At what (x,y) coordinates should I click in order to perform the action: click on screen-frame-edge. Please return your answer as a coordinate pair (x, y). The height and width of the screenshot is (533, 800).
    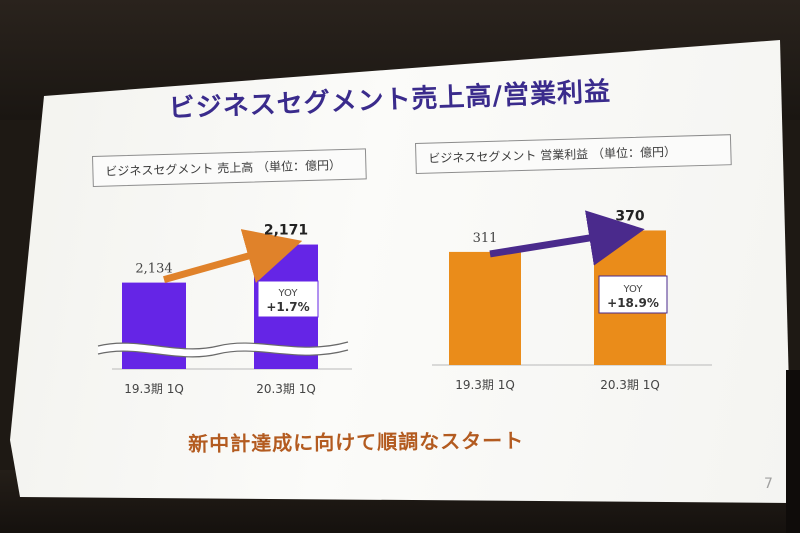
    Looking at the image, I should click on (793, 451).